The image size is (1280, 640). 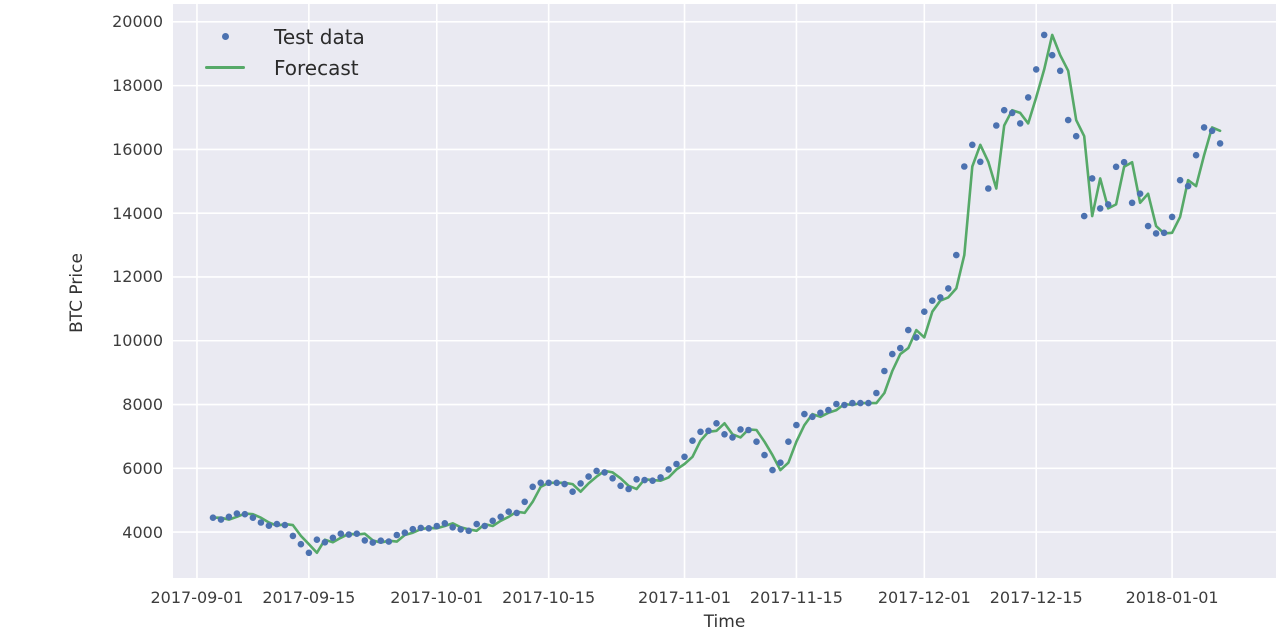 I want to click on x-tick-label: 2018-01-01, so click(x=1172, y=597).